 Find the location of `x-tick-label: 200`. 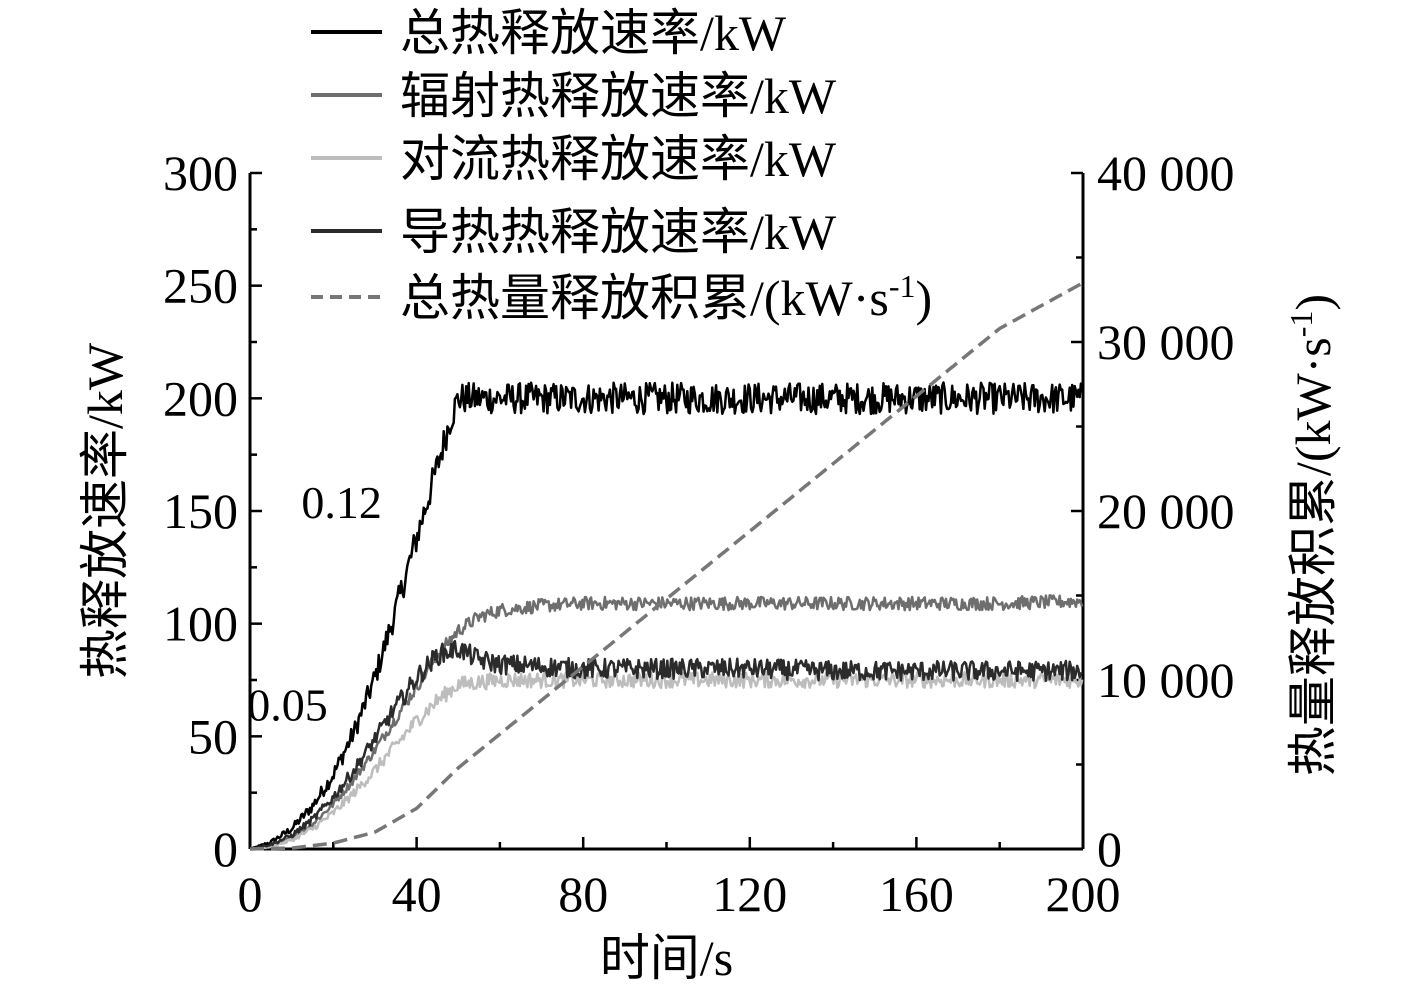

x-tick-label: 200 is located at coordinates (1083, 894).